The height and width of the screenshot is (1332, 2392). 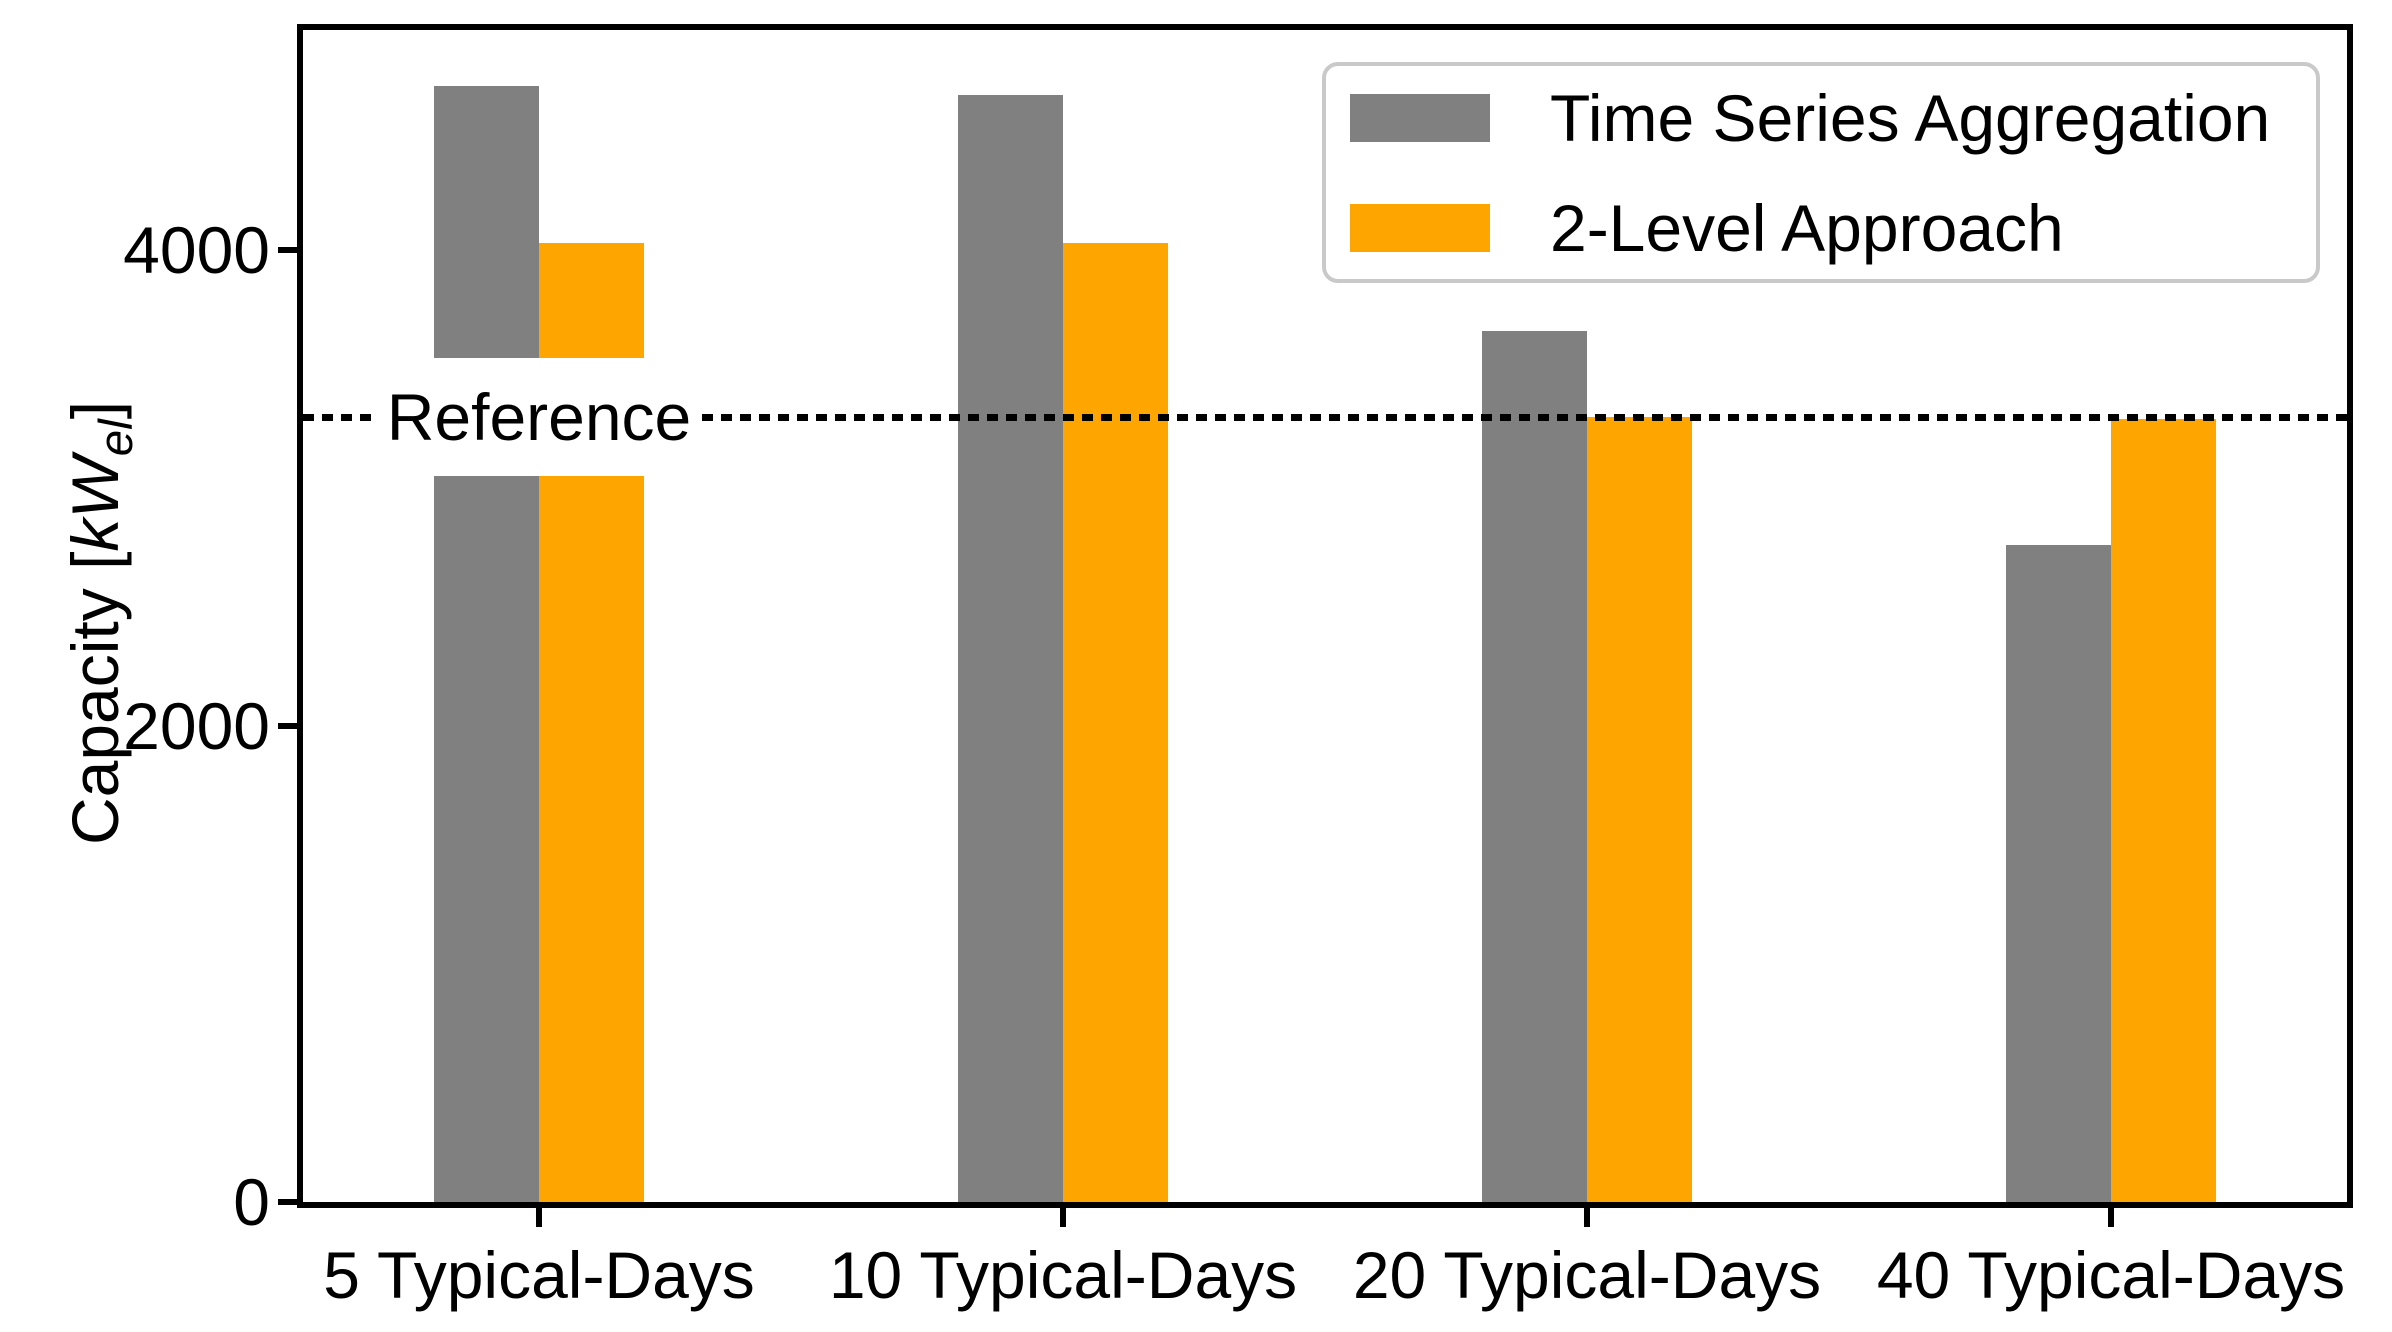 I want to click on x-tick-label-group2: 10 Typical-Days, so click(x=1063, y=1275).